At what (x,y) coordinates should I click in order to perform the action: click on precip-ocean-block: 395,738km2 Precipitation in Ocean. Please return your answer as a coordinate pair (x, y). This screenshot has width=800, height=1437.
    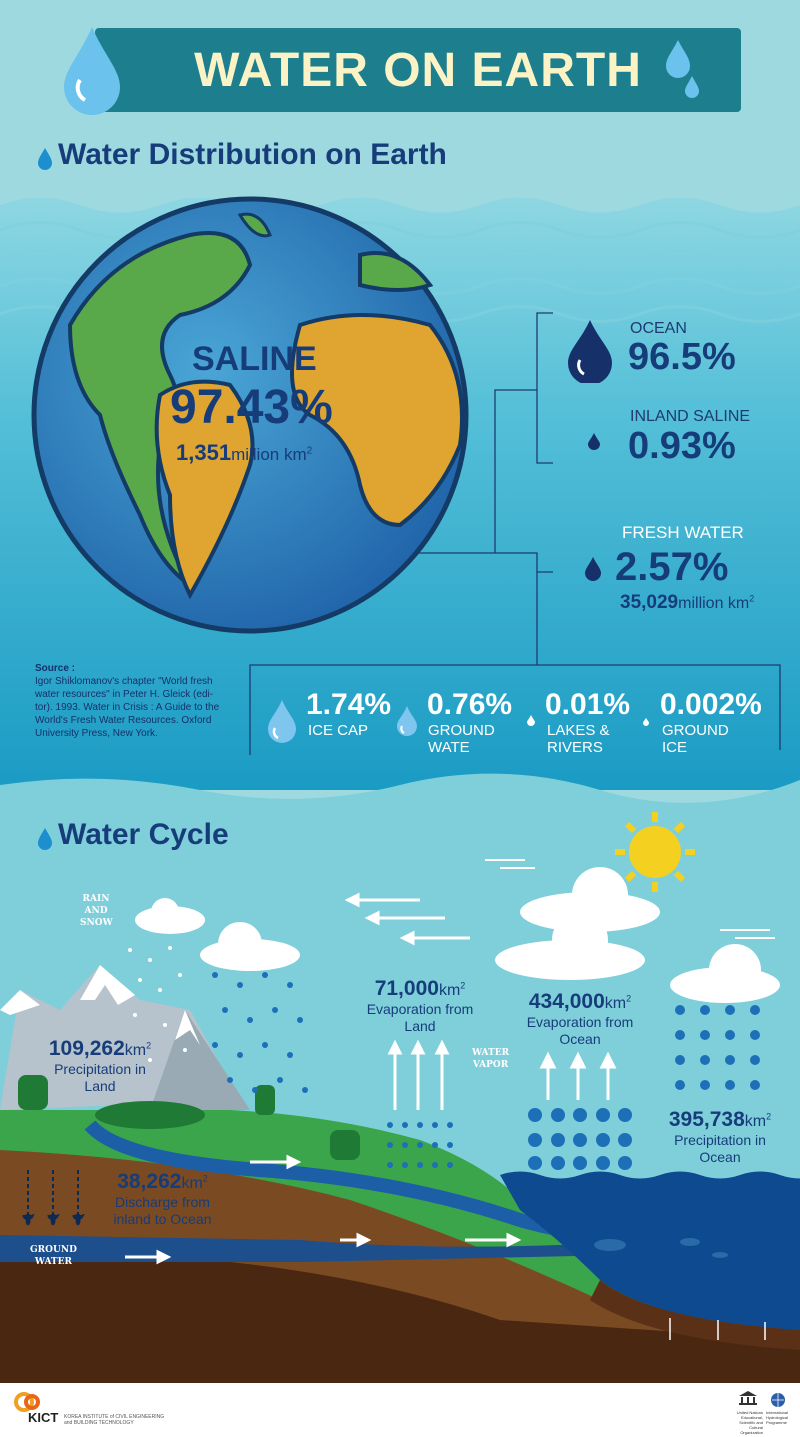
    Looking at the image, I should click on (720, 1137).